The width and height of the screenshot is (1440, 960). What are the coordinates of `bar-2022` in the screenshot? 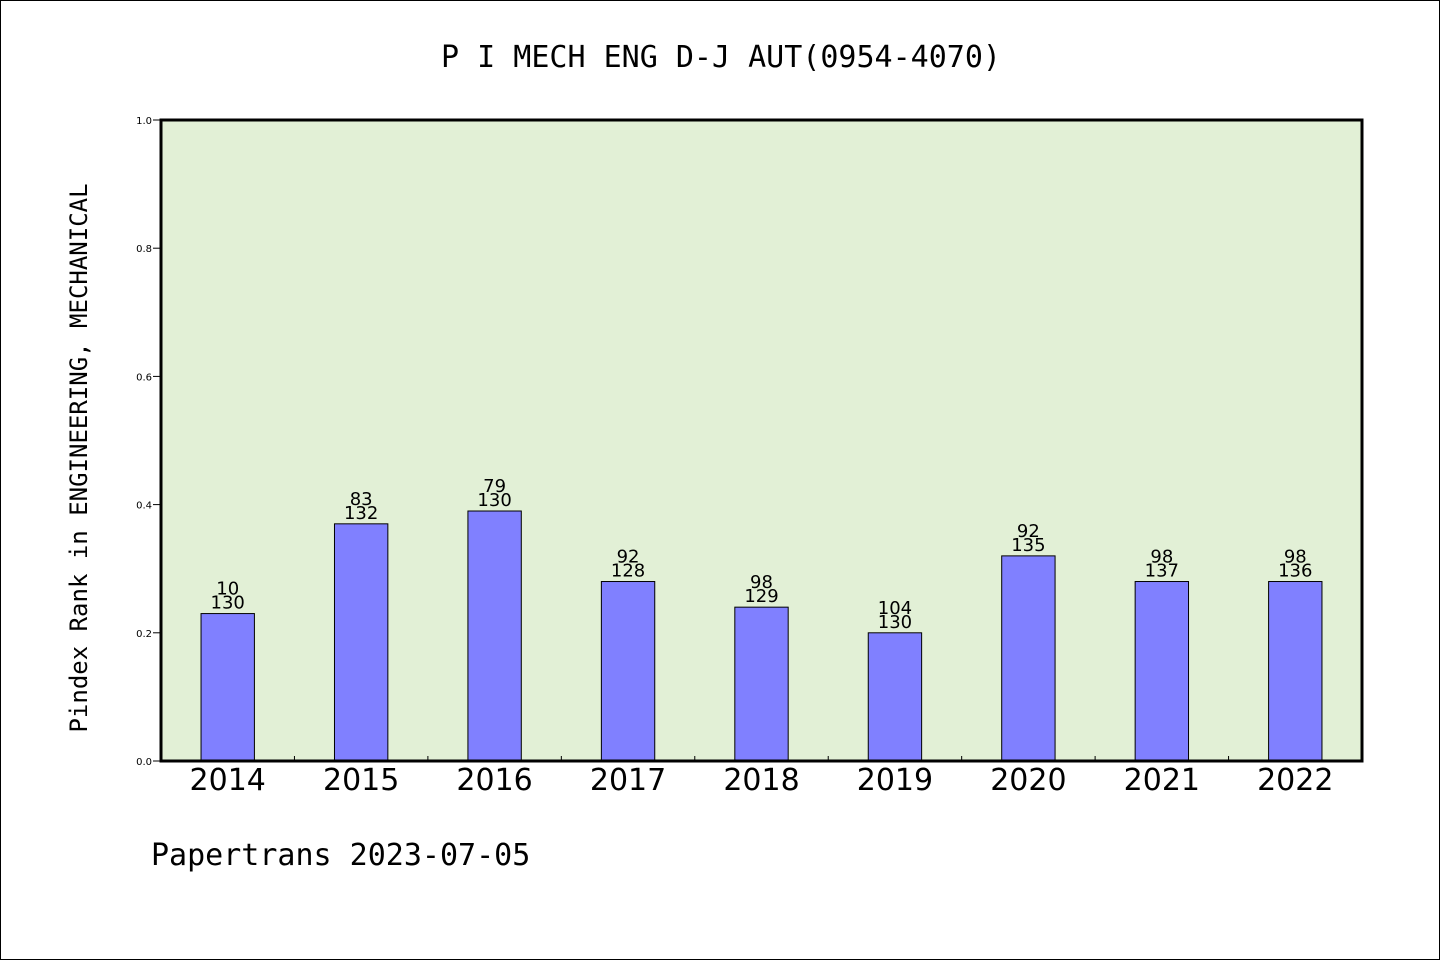 It's located at (1295, 671).